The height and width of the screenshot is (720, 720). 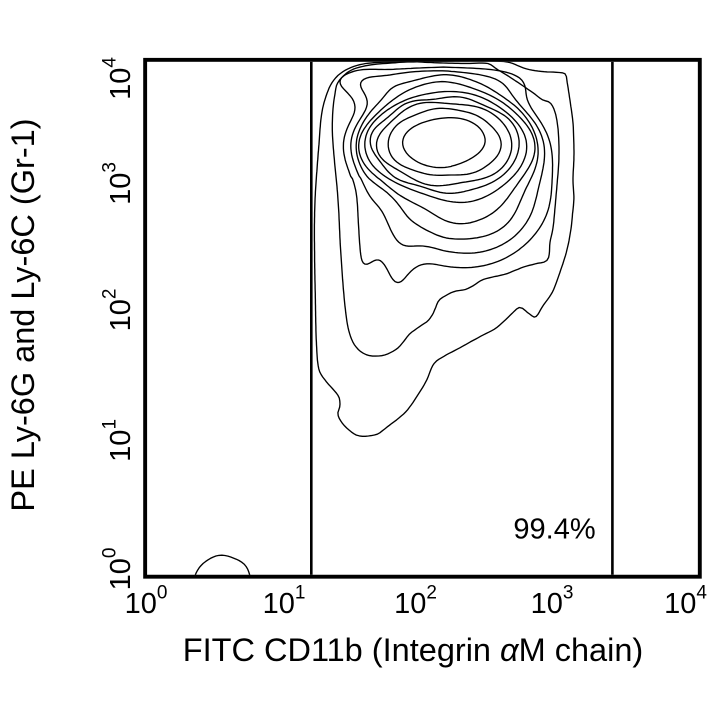 I want to click on svg-text: 10⁴, so click(x=118, y=78).